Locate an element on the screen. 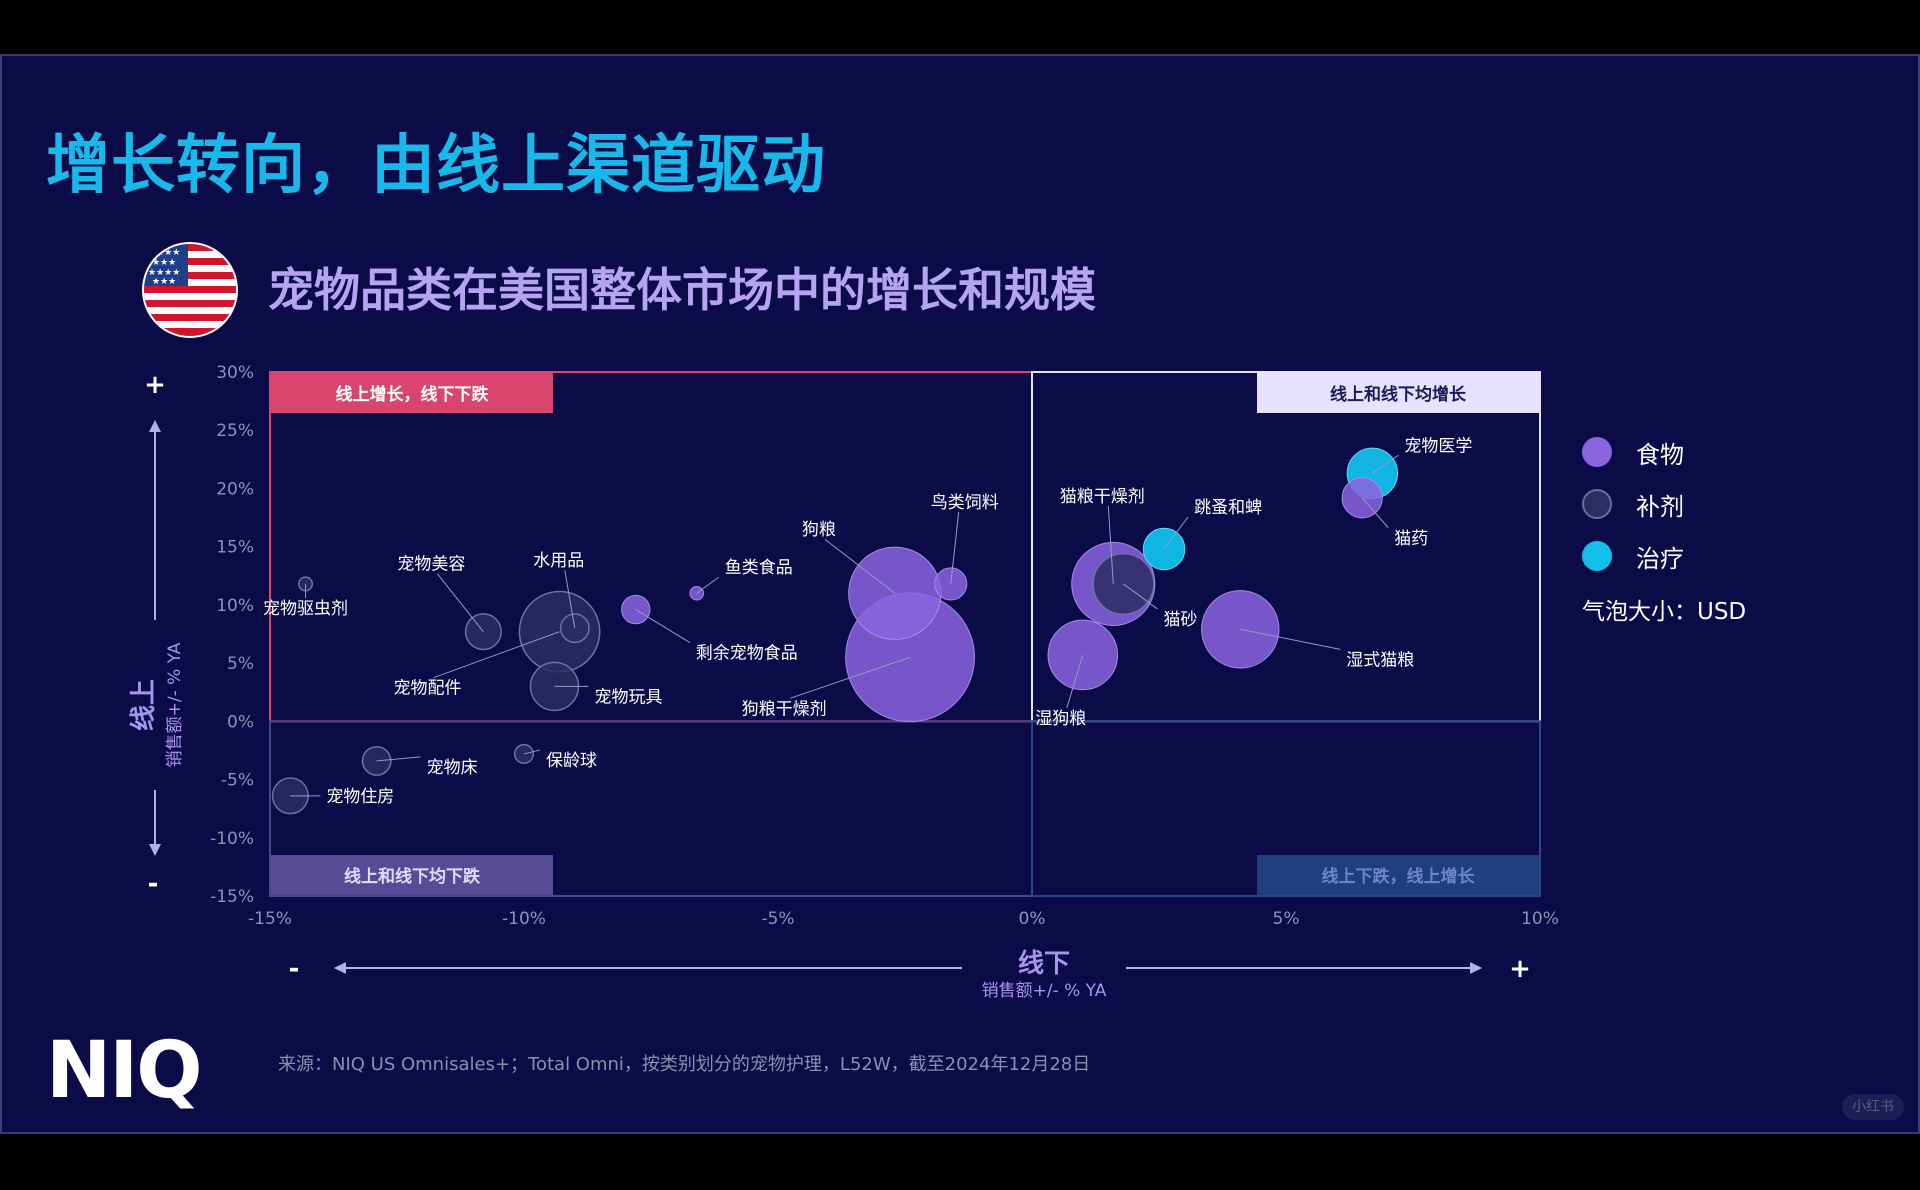 Image resolution: width=1920 pixels, height=1190 pixels. quadrant-label-top-right-box is located at coordinates (1398, 393).